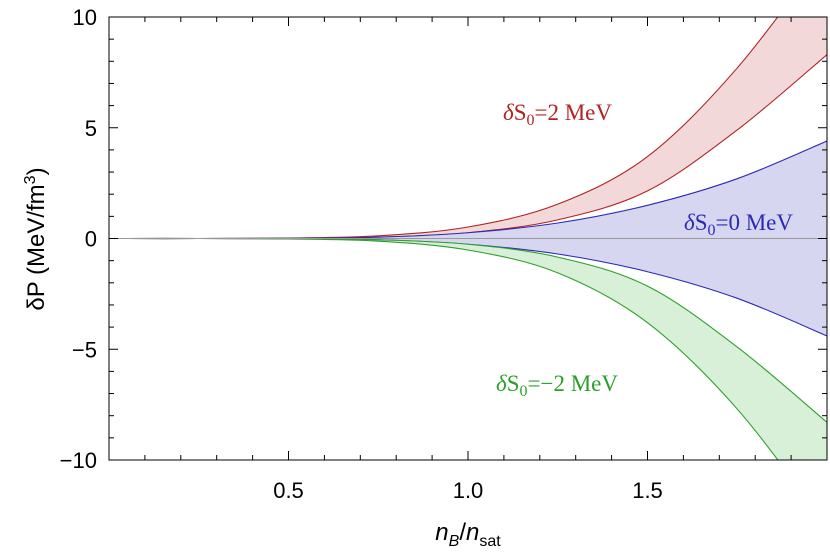 The image size is (830, 556). Describe the element at coordinates (36, 238) in the screenshot. I see `y-axis-title: δP (MeV/fm3)` at that location.